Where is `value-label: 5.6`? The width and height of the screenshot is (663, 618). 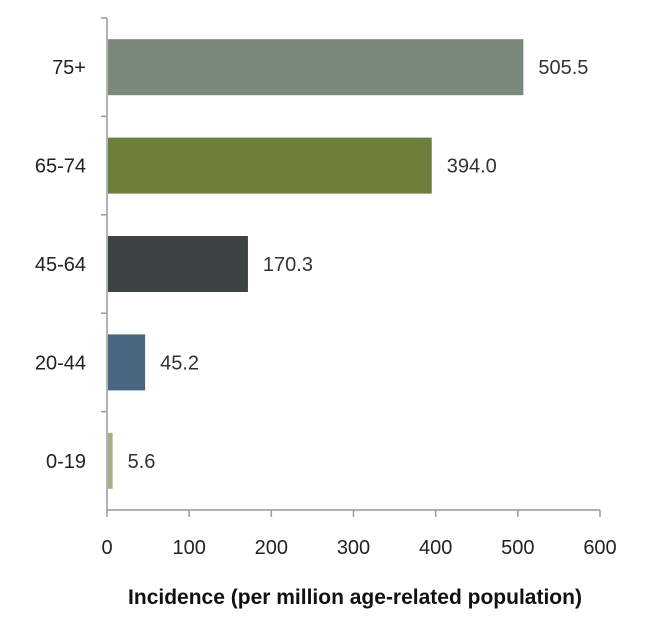
value-label: 5.6 is located at coordinates (142, 462).